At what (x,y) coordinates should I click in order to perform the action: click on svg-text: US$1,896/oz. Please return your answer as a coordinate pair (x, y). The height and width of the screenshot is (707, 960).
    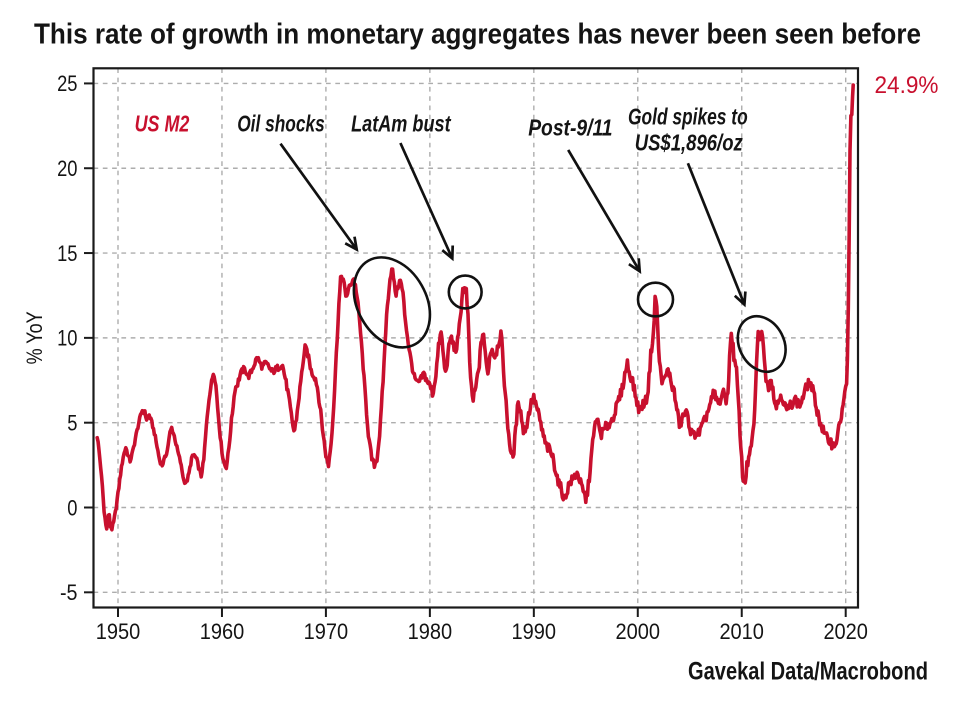
    Looking at the image, I should click on (689, 142).